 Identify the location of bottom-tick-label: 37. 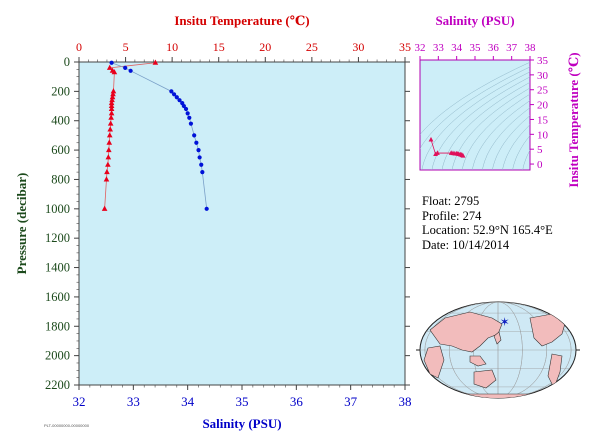
(351, 401).